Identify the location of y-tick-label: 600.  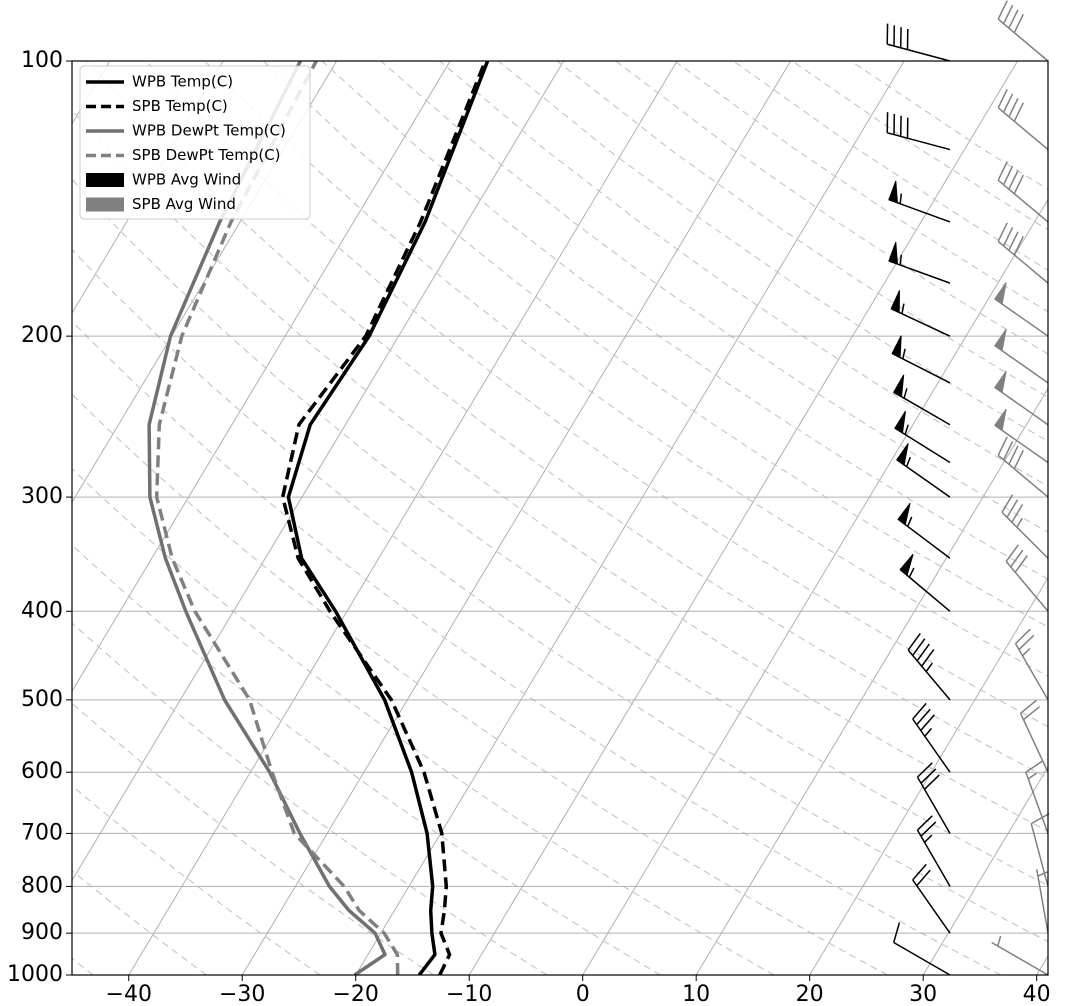
(42, 771).